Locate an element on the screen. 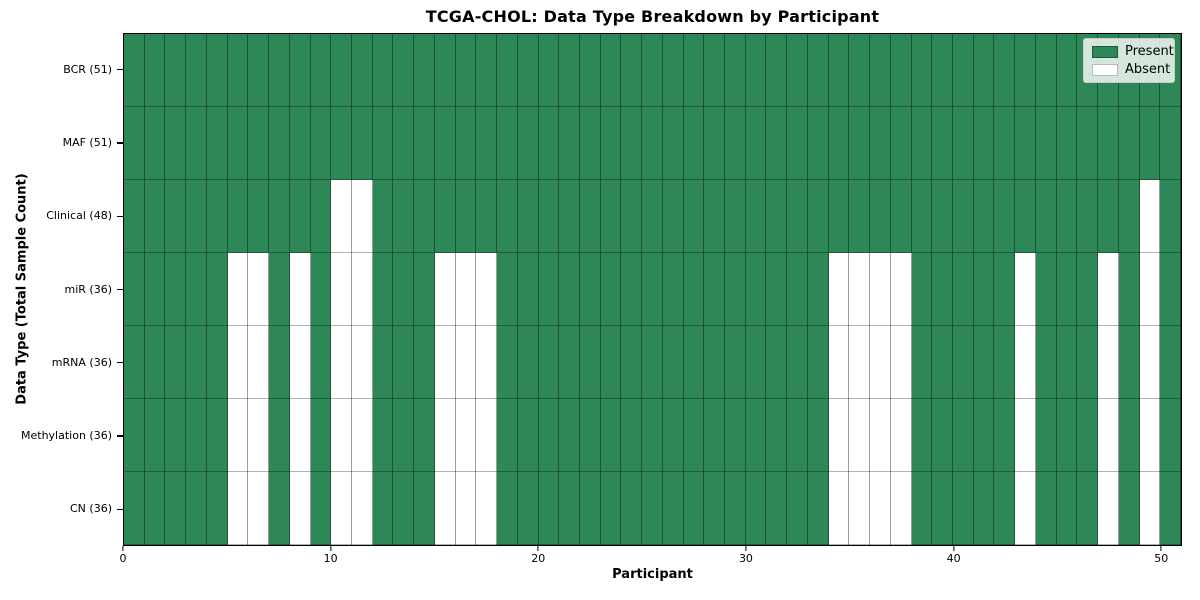 This screenshot has height=600, width=1200. legend-label-present: Present is located at coordinates (1149, 51).